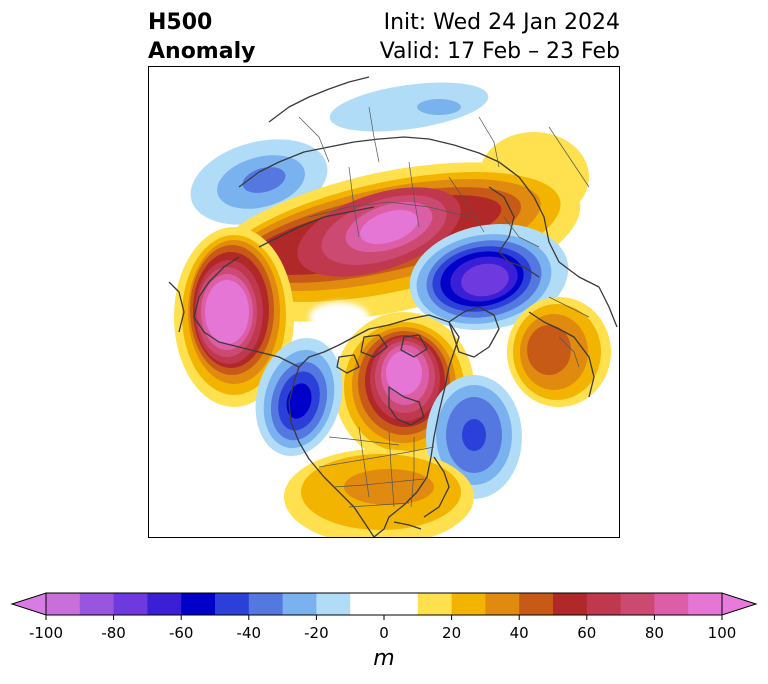  I want to click on colorbar-tick-label: -60, so click(181, 633).